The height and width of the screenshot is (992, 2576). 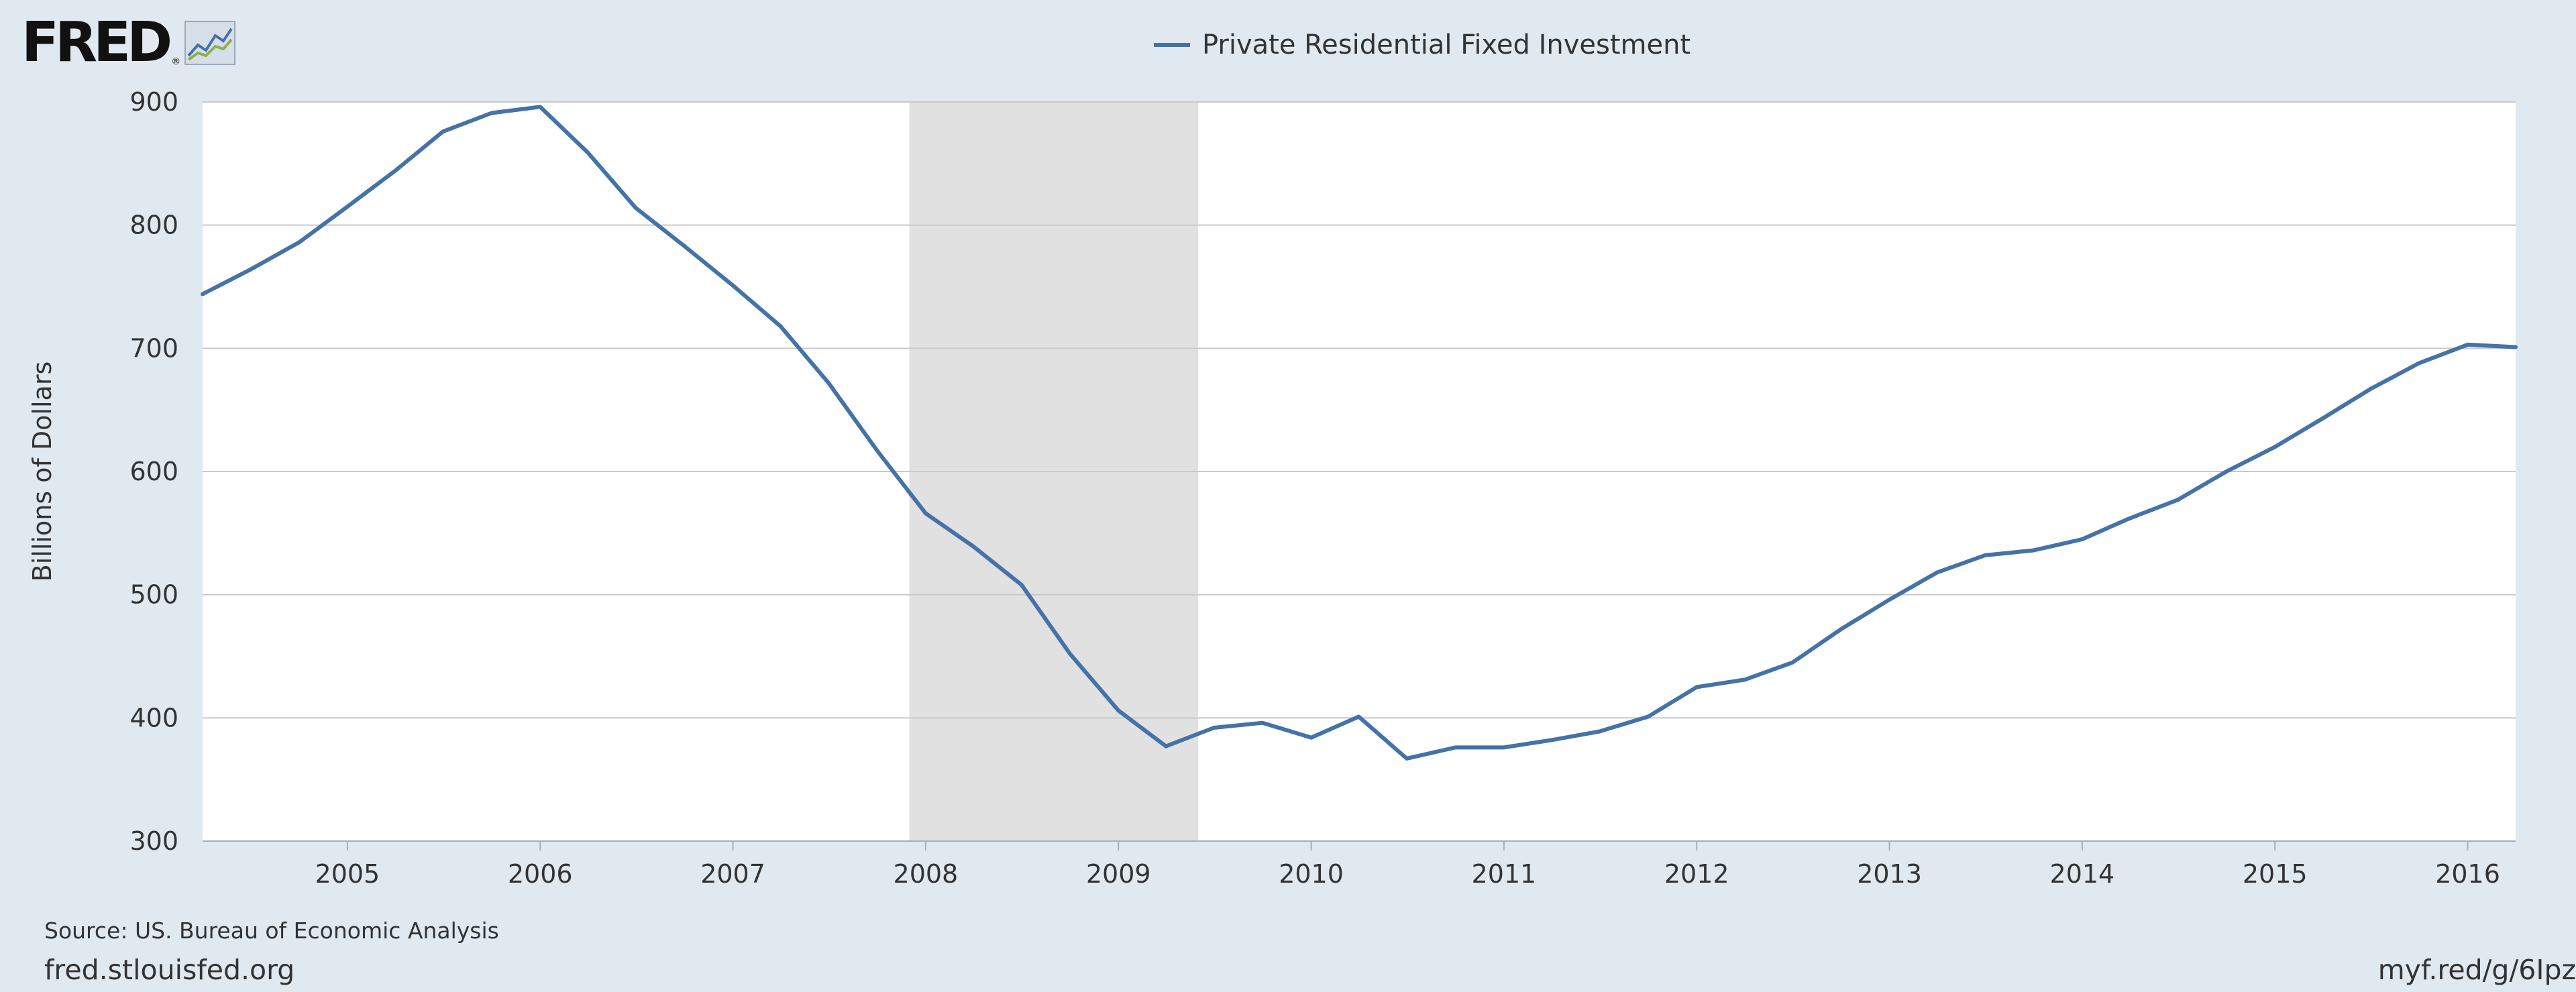 I want to click on x-tick-label: 2006, so click(x=540, y=874).